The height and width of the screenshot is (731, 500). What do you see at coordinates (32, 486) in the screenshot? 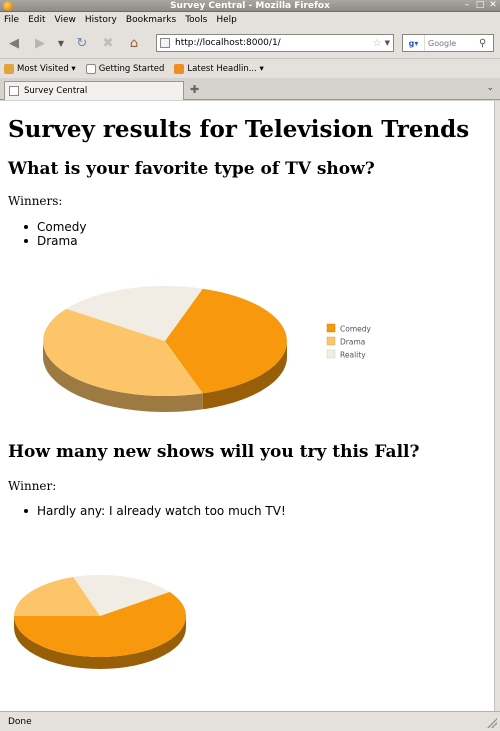
I see `winners-label-2: Winner:` at bounding box center [32, 486].